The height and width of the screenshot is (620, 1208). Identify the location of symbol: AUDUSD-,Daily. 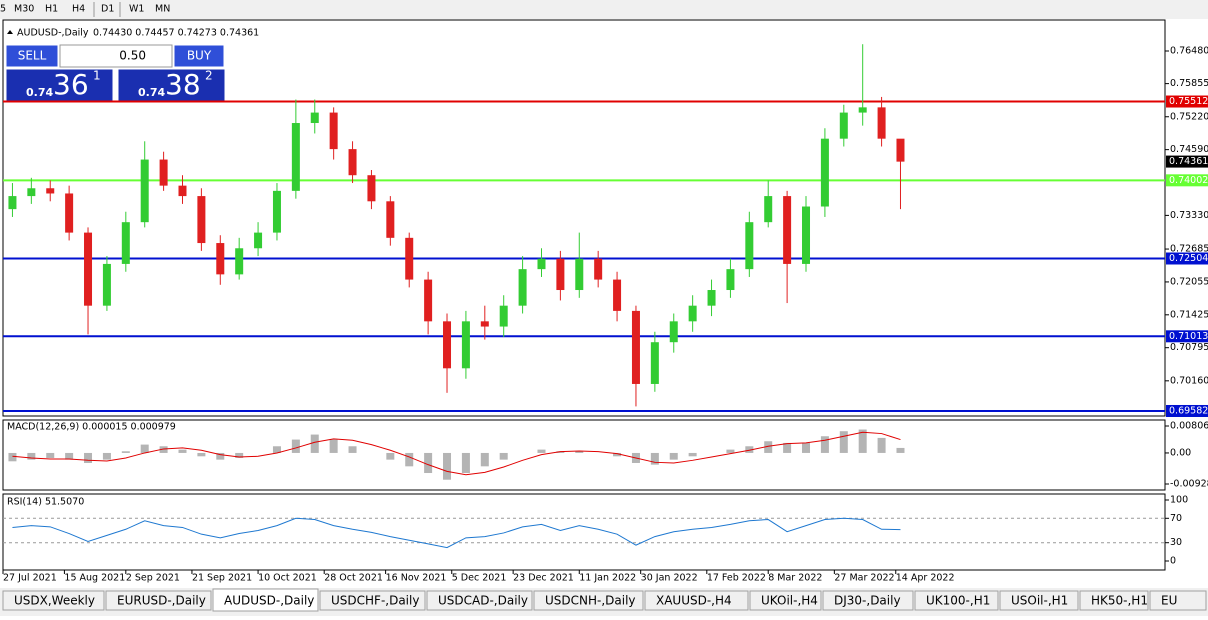
(53, 33).